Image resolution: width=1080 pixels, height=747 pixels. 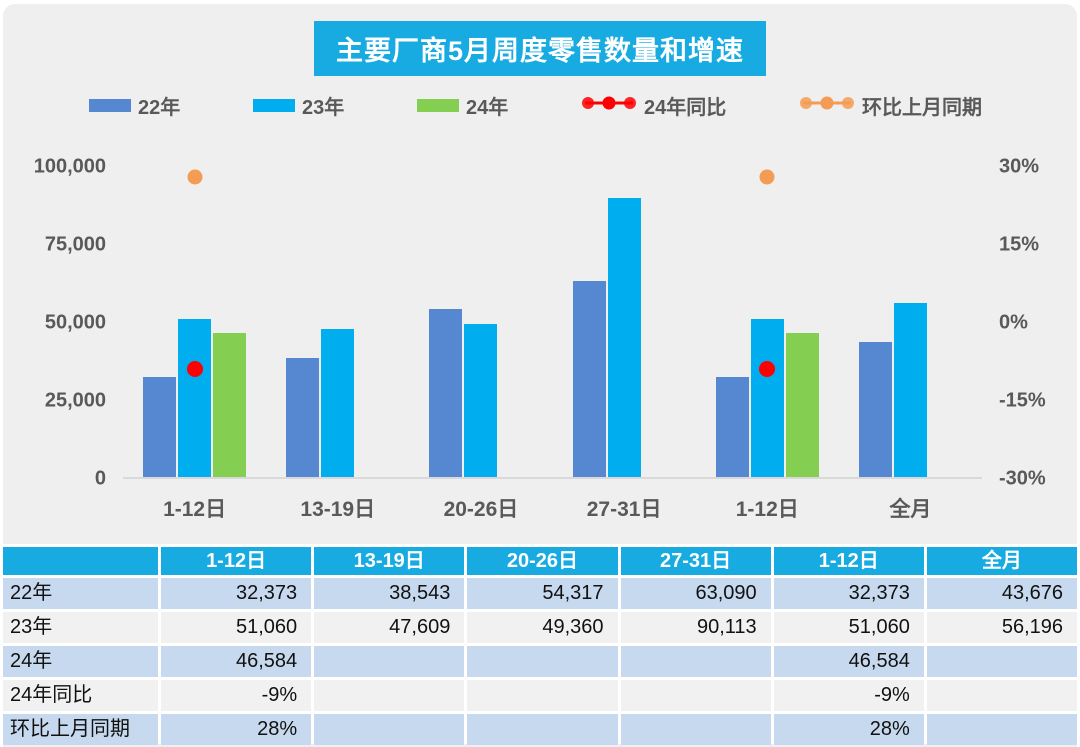 I want to click on legend-23-swatch-icon, so click(x=274, y=105).